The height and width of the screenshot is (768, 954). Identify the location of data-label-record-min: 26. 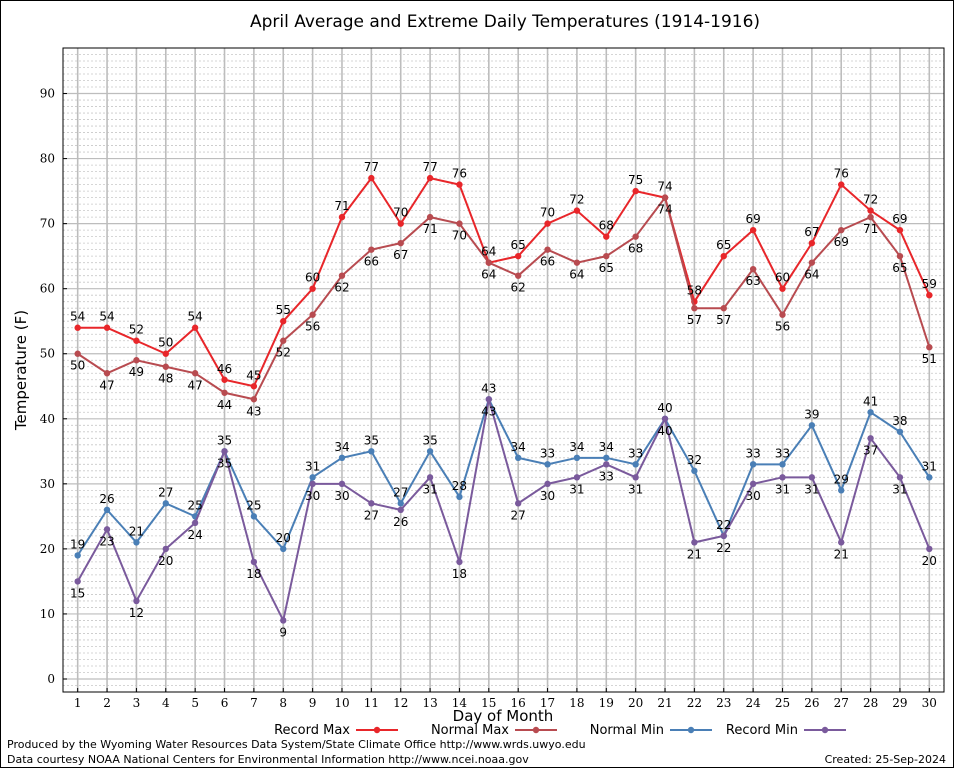
(400, 522).